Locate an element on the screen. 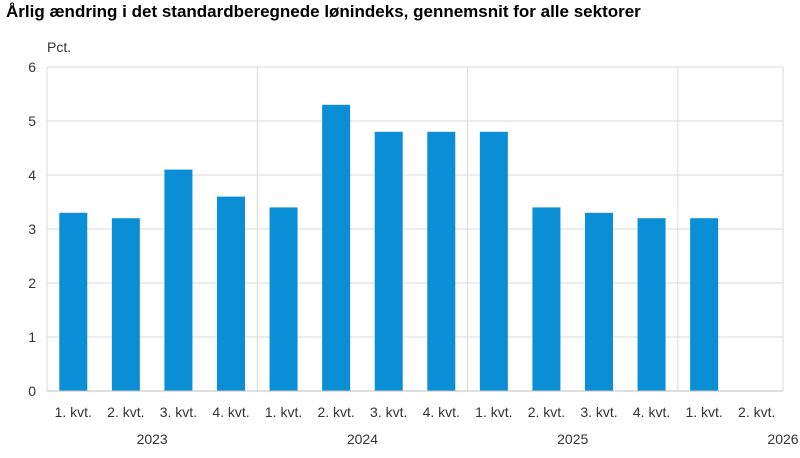 The image size is (800, 458). y-tick-label: 3 is located at coordinates (32, 229).